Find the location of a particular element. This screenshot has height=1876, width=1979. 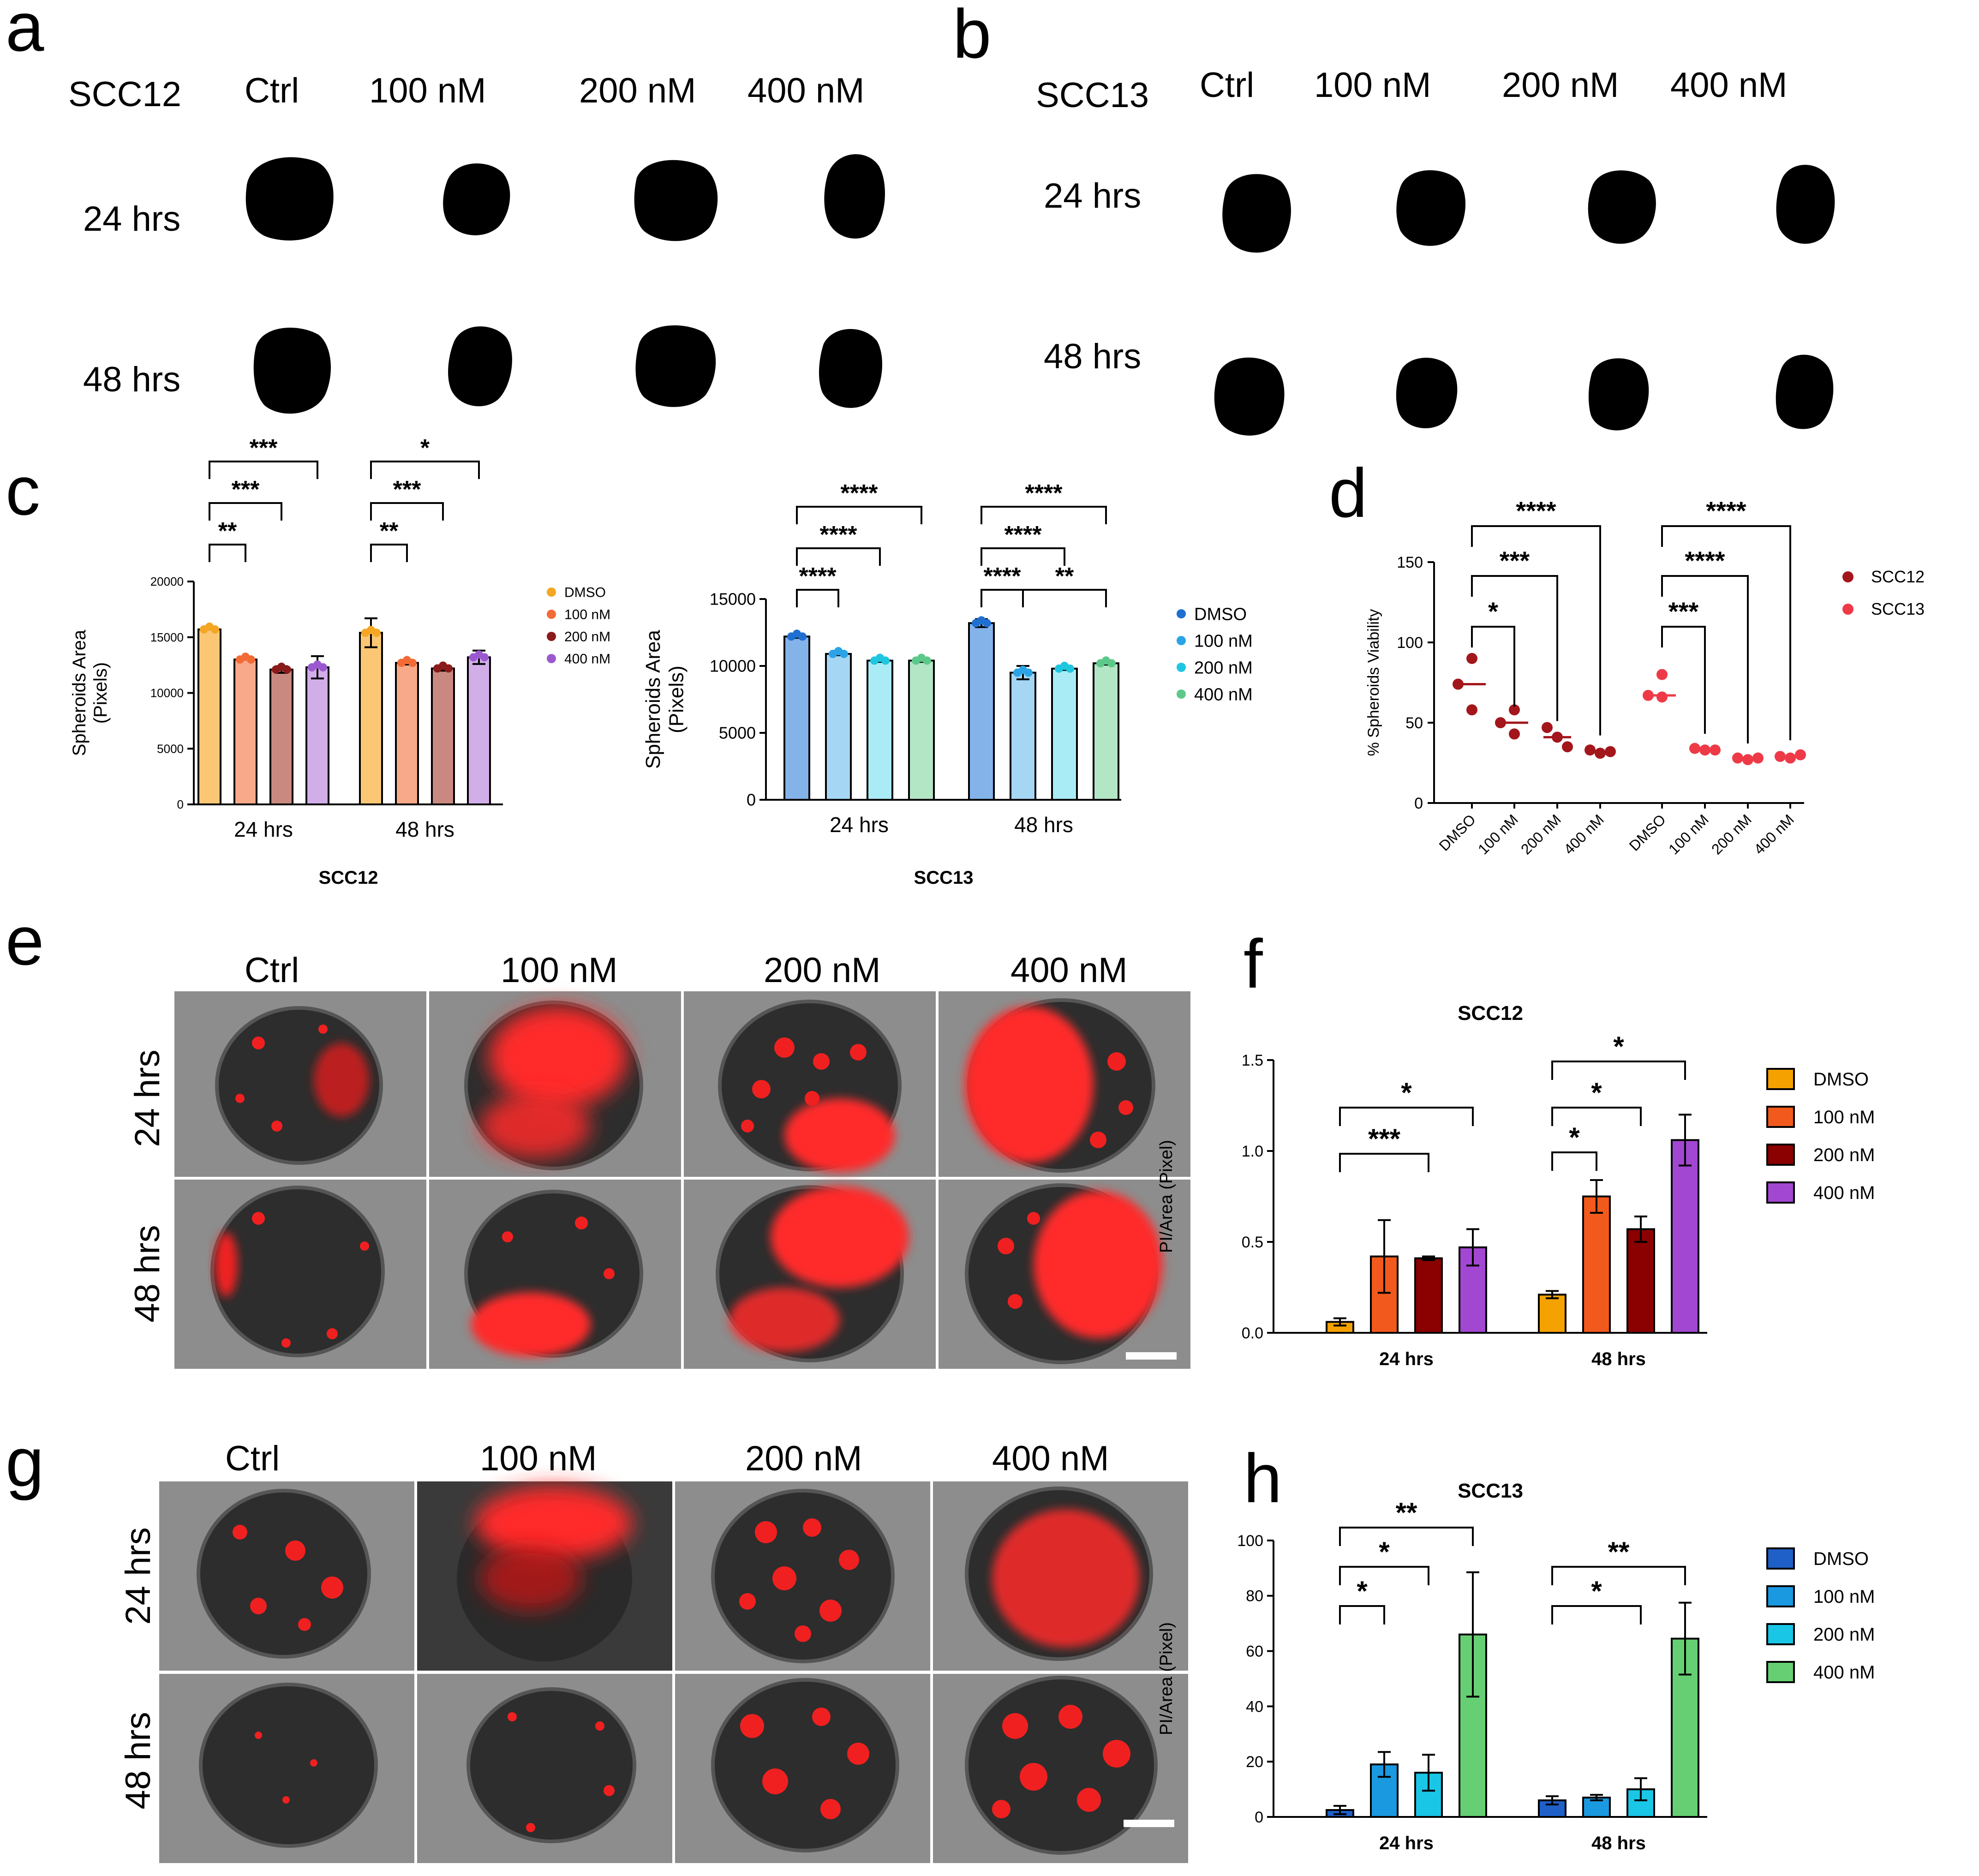

x-tick-label-400-nm: 400 nM is located at coordinates (1583, 834).